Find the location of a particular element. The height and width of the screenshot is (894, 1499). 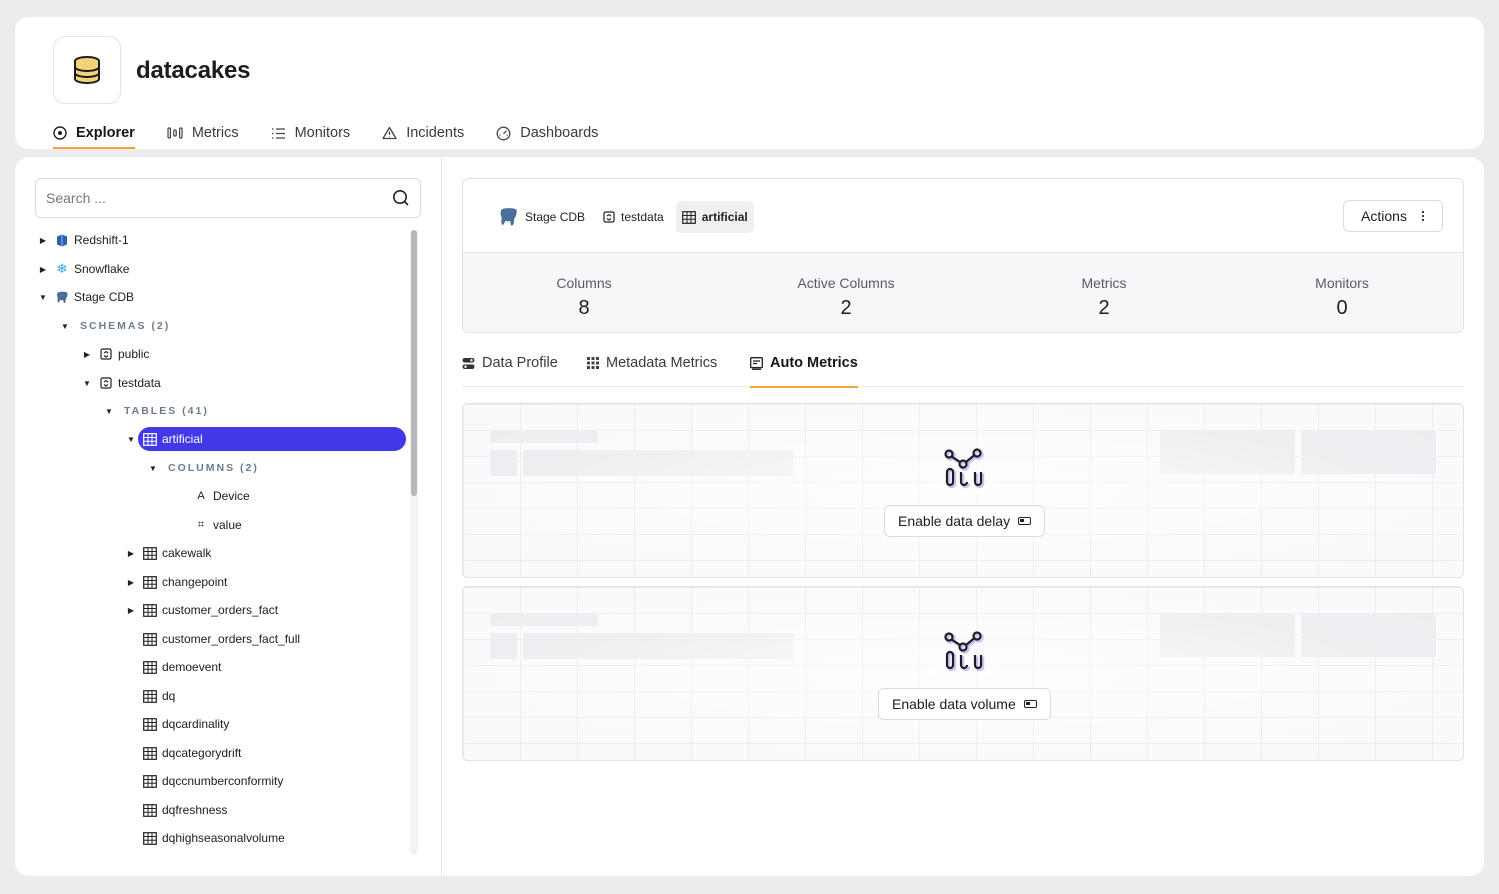

breadcrumb-source: Stage CDB is located at coordinates (542, 217).